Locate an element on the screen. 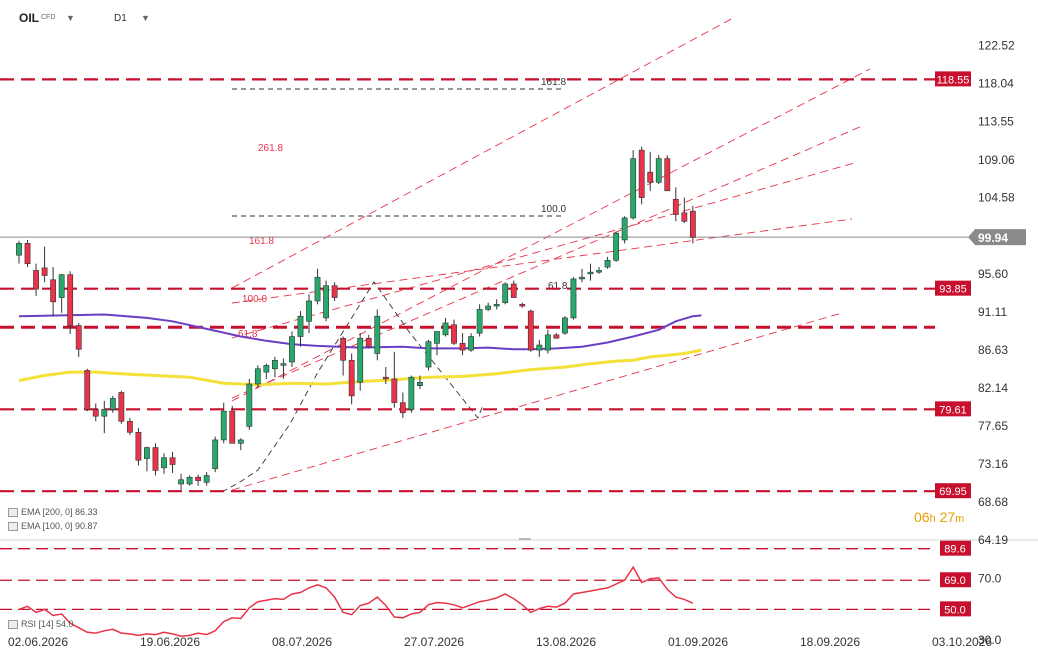 The image size is (1038, 659). fib-label: 61.8 is located at coordinates (248, 334).